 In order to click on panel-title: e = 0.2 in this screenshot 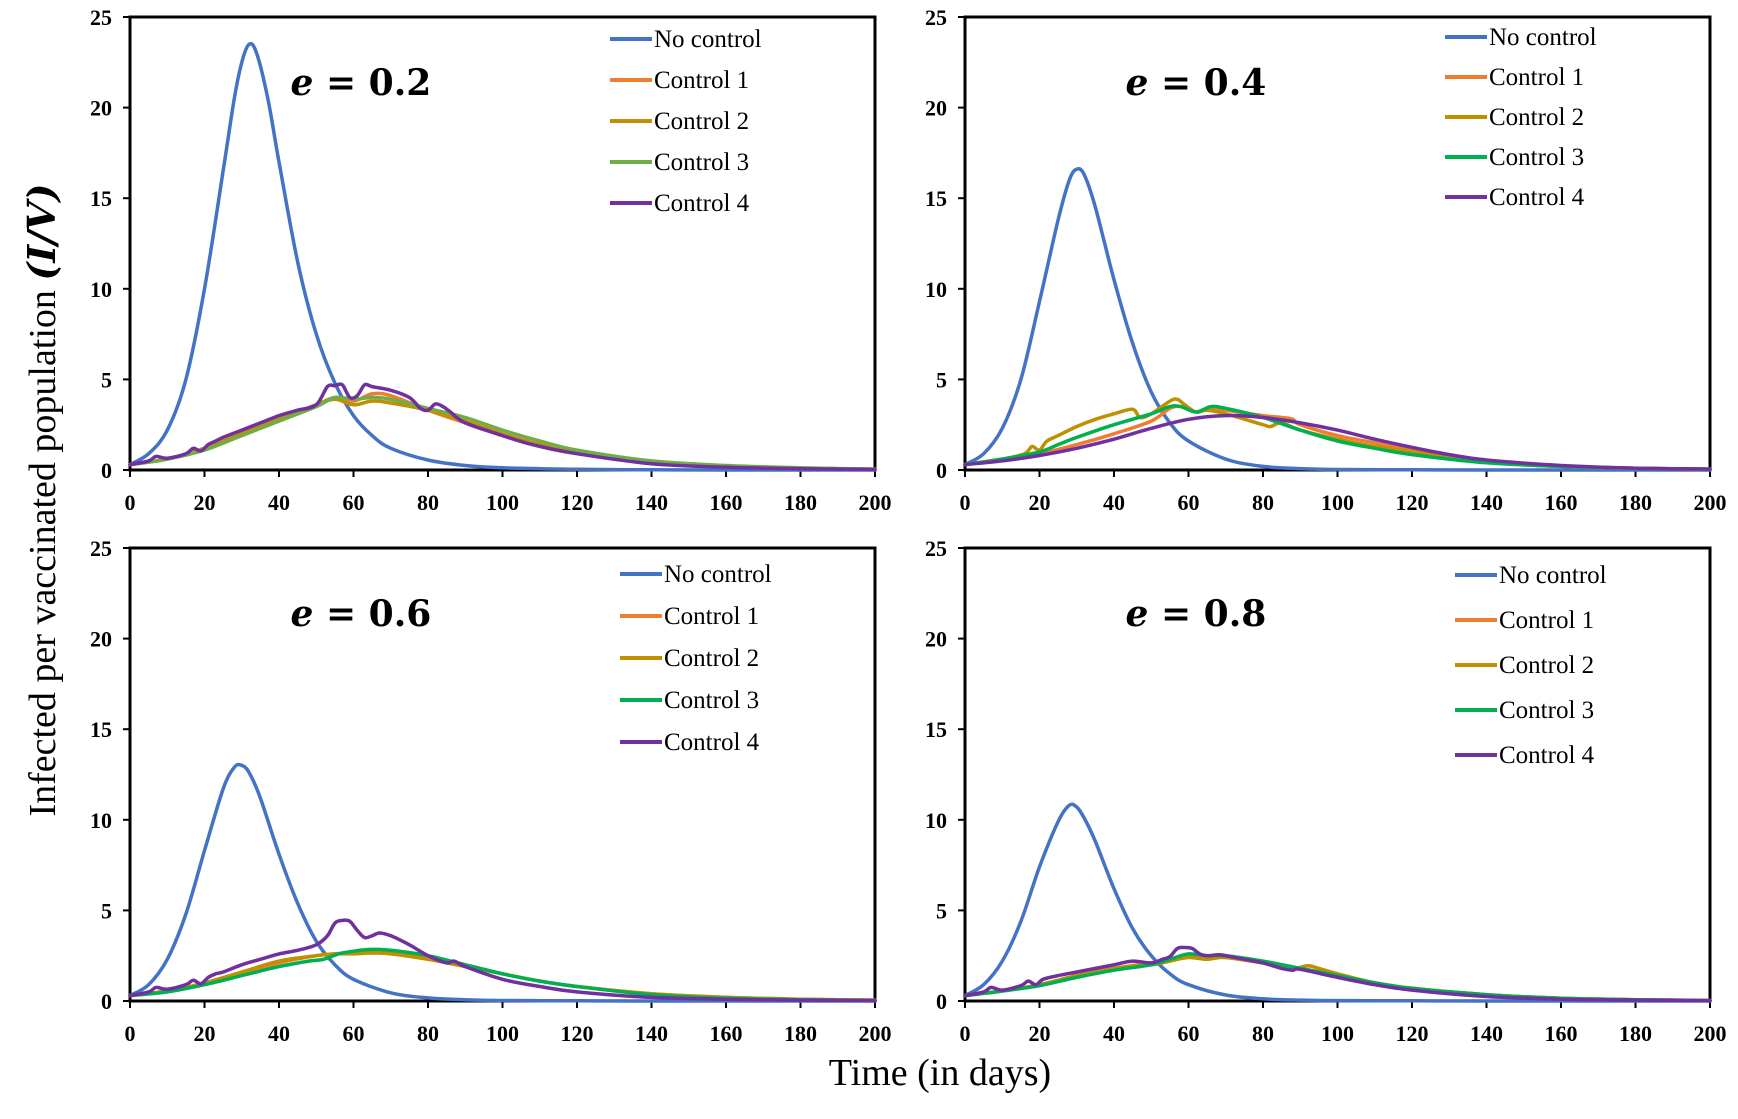, I will do `click(361, 83)`.